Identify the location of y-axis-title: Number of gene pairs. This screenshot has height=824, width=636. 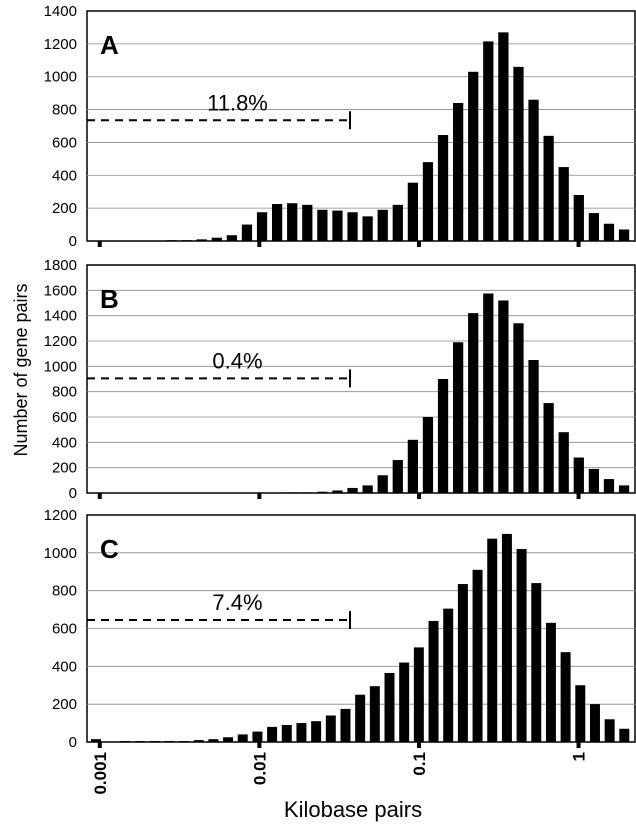
(21, 369).